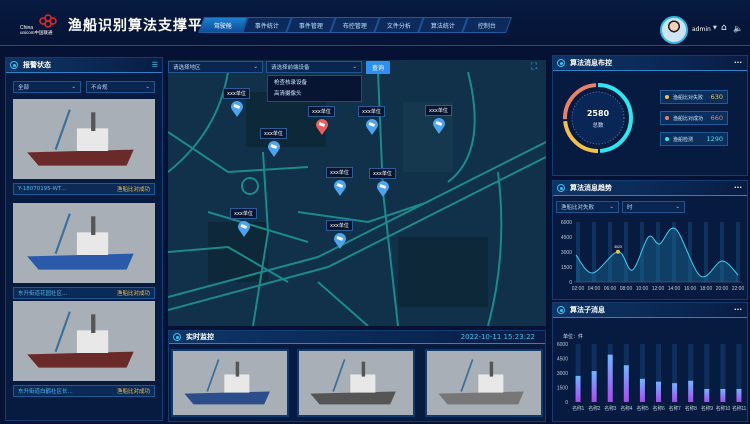 This screenshot has width=750, height=424. I want to click on stat-item: 渔船检测 1290, so click(694, 139).